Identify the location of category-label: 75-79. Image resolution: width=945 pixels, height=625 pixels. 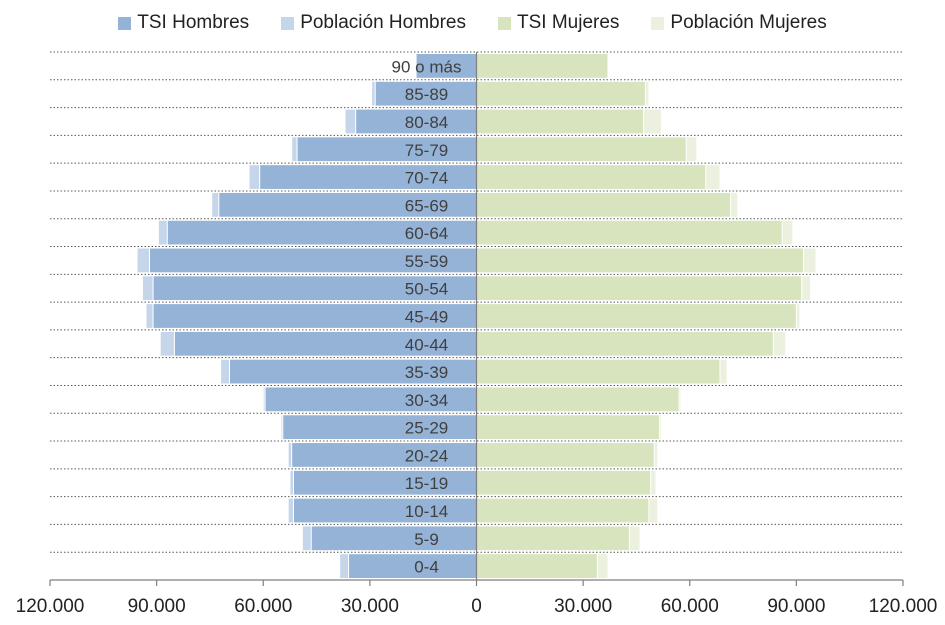
(426, 150).